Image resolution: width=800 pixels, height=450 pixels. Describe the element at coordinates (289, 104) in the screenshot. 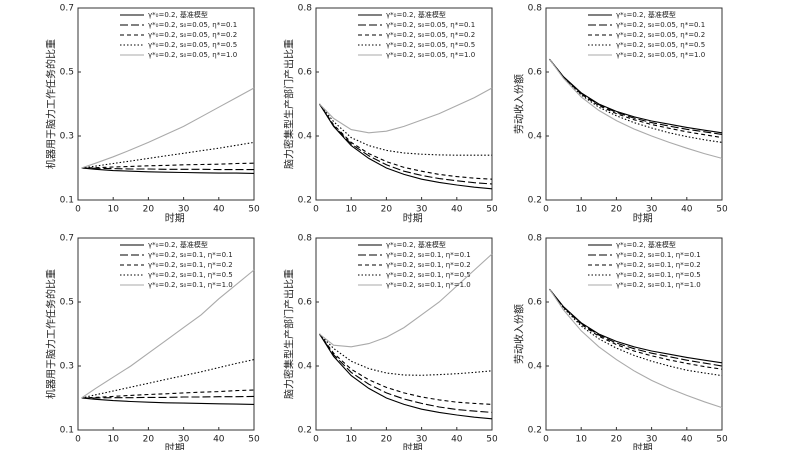

I see `y-axis-label: 脑力密集型生产部门产出比重` at that location.